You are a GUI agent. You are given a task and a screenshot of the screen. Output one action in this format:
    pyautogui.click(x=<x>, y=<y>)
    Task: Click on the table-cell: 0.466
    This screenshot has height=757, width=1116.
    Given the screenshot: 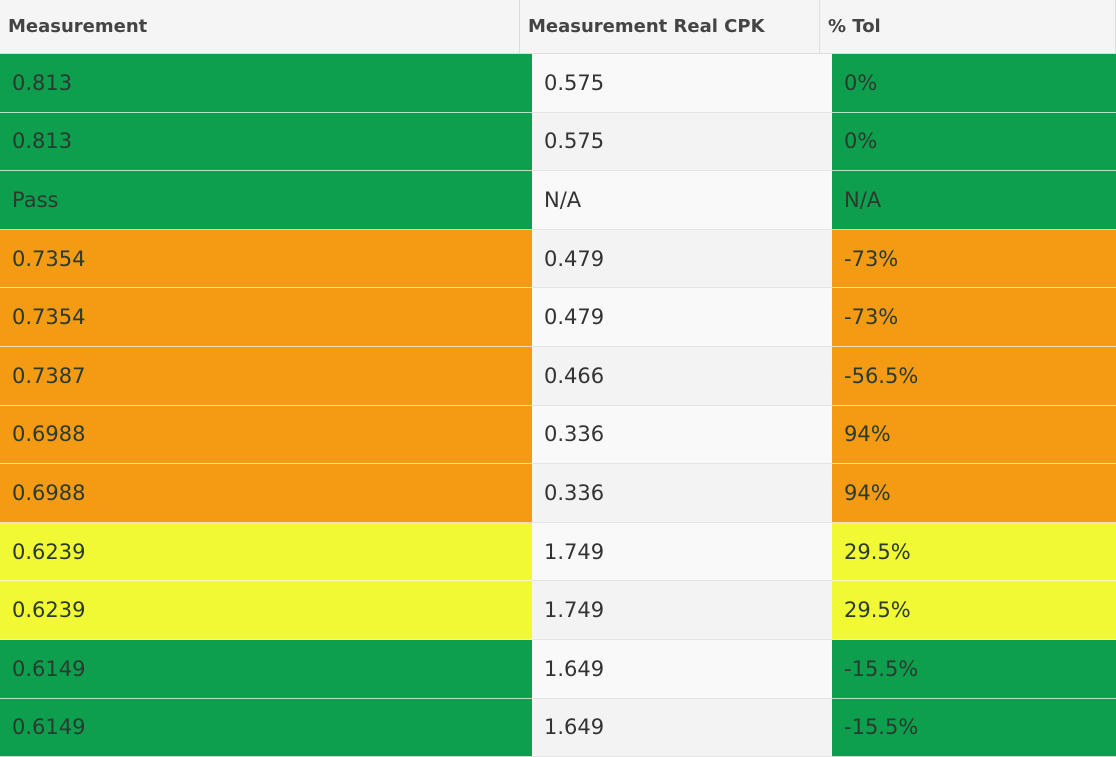 What is the action you would take?
    pyautogui.click(x=682, y=376)
    